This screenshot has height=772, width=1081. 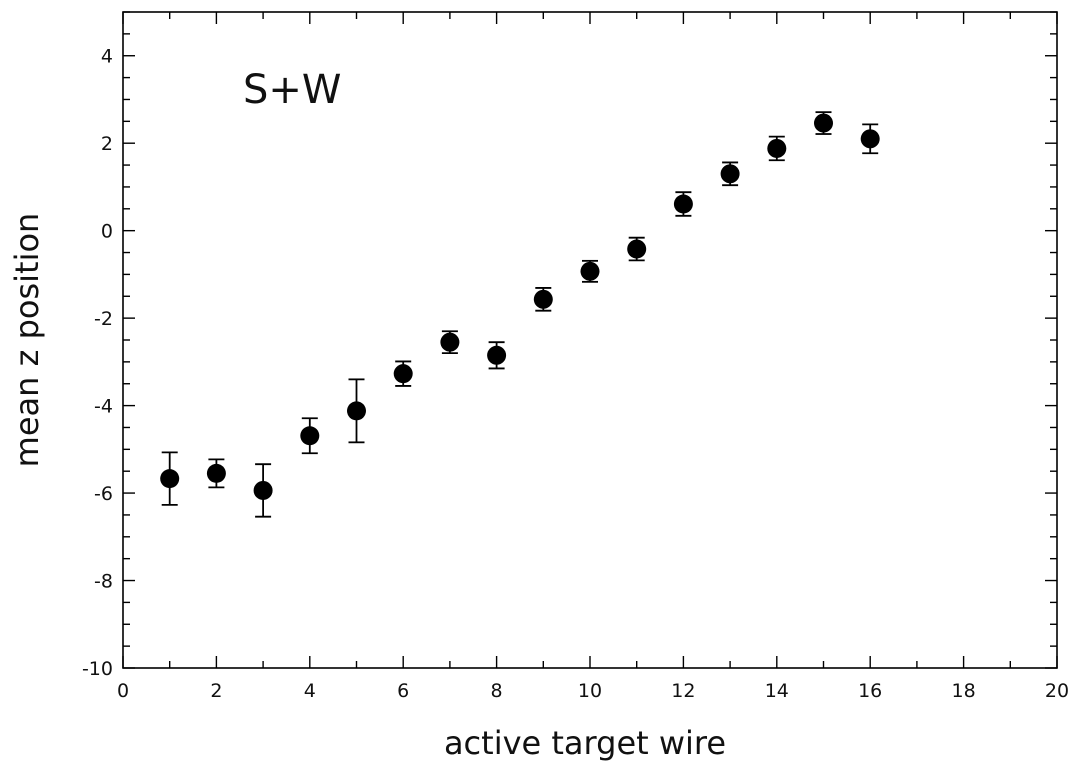 What do you see at coordinates (585, 743) in the screenshot?
I see `x-axis-title: active target wire` at bounding box center [585, 743].